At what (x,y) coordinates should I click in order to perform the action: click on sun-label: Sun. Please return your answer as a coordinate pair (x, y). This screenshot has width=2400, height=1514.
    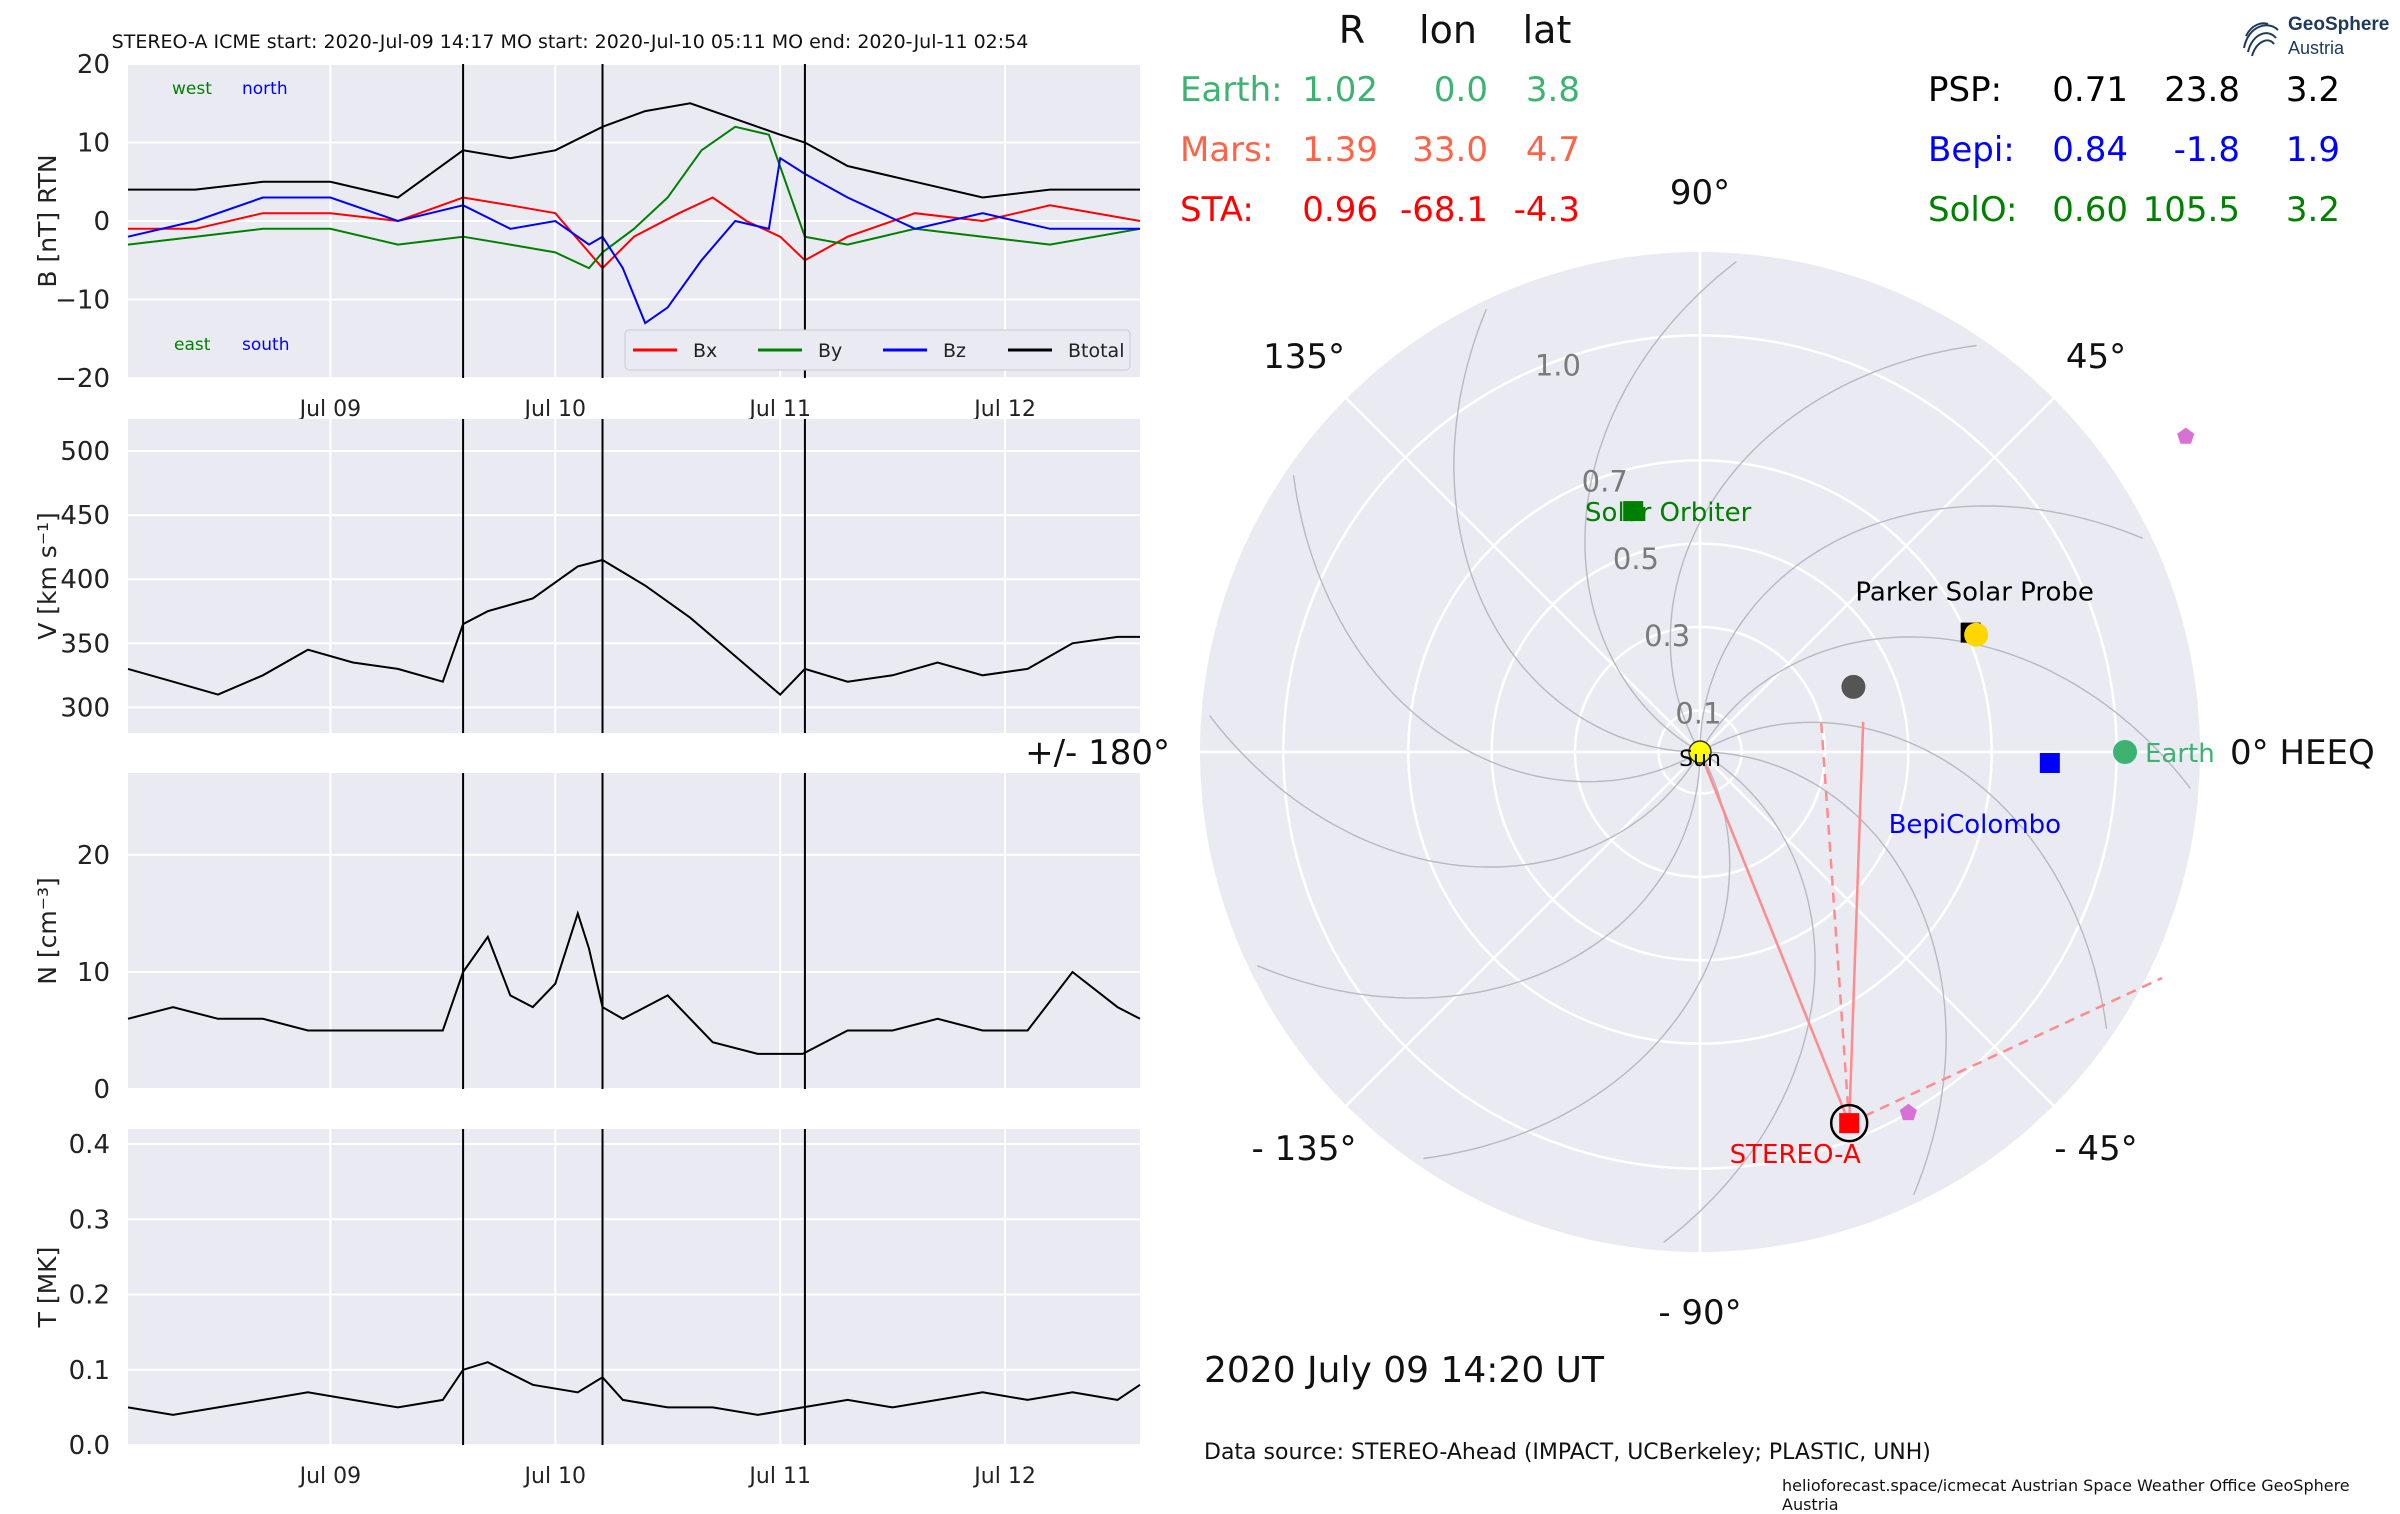
    Looking at the image, I should click on (1700, 759).